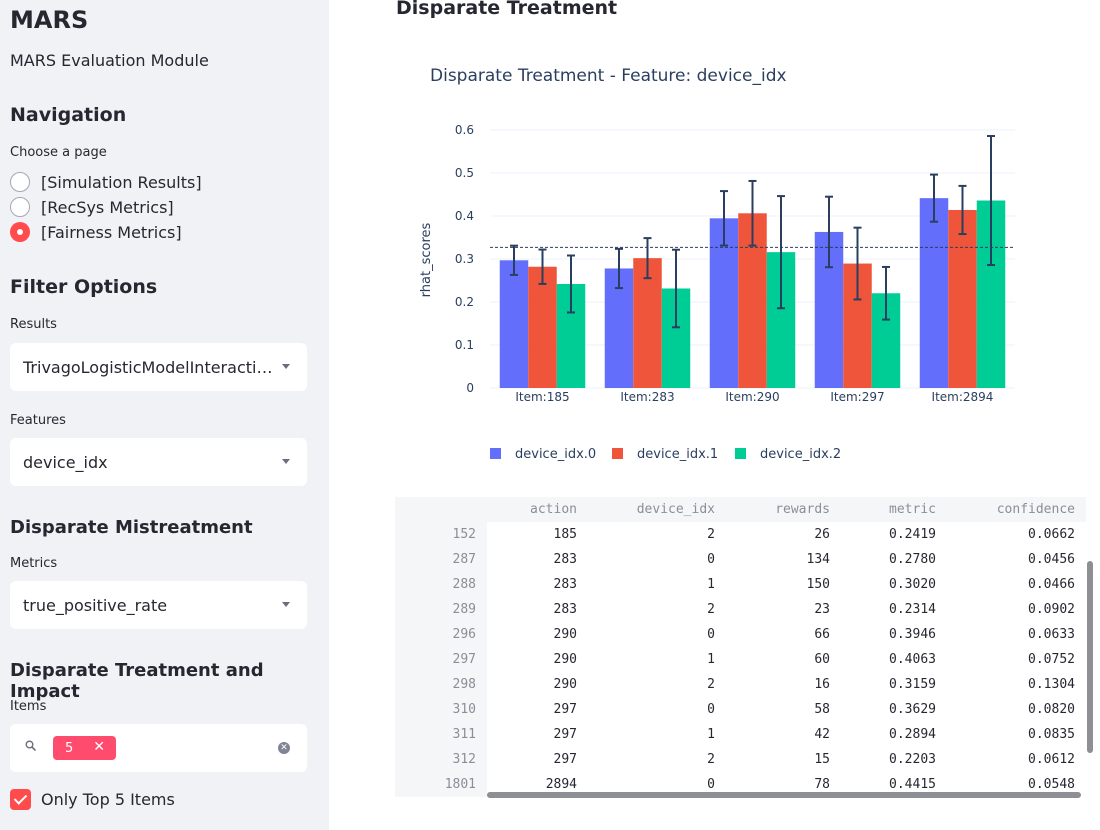 This screenshot has width=1100, height=830. I want to click on horizontal-scrollbar, so click(784, 795).